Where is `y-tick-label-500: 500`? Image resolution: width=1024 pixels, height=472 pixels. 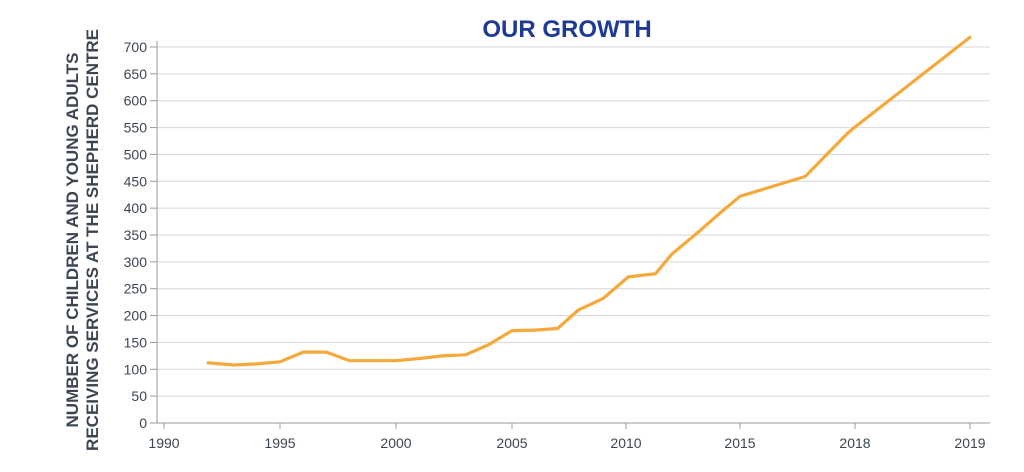 y-tick-label-500: 500 is located at coordinates (136, 154).